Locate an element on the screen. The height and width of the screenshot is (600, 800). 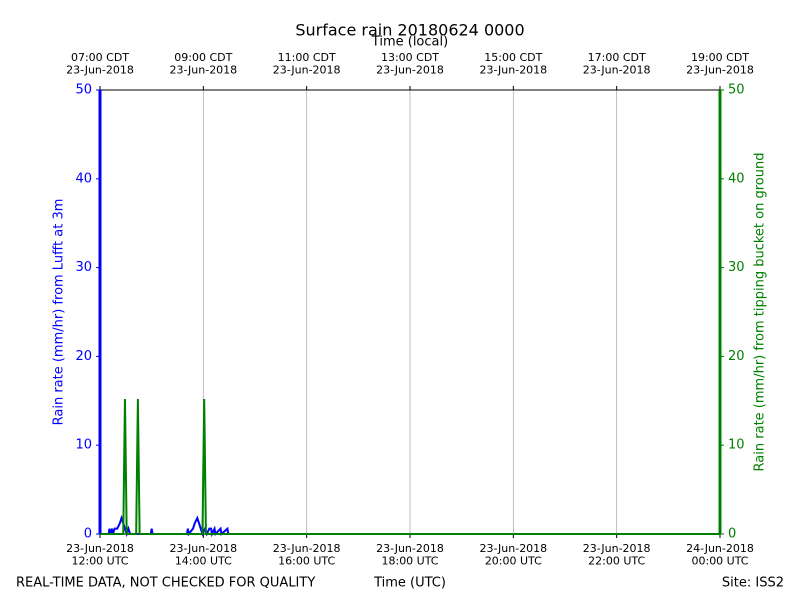
chart-title: Surface rain 20180624 0000 is located at coordinates (409, 30).